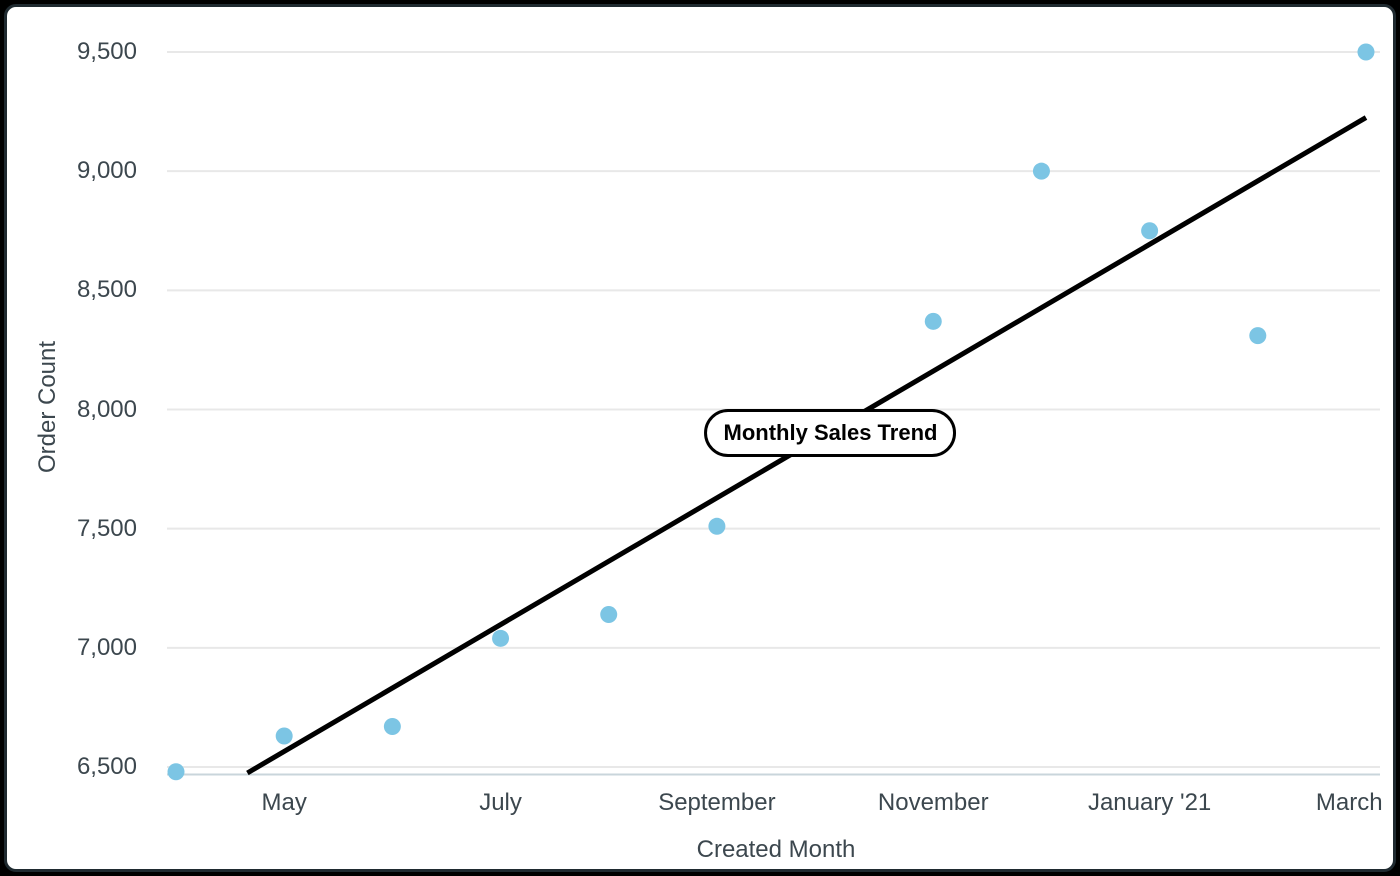 This screenshot has width=1400, height=876. I want to click on x-tick-label: November, so click(933, 802).